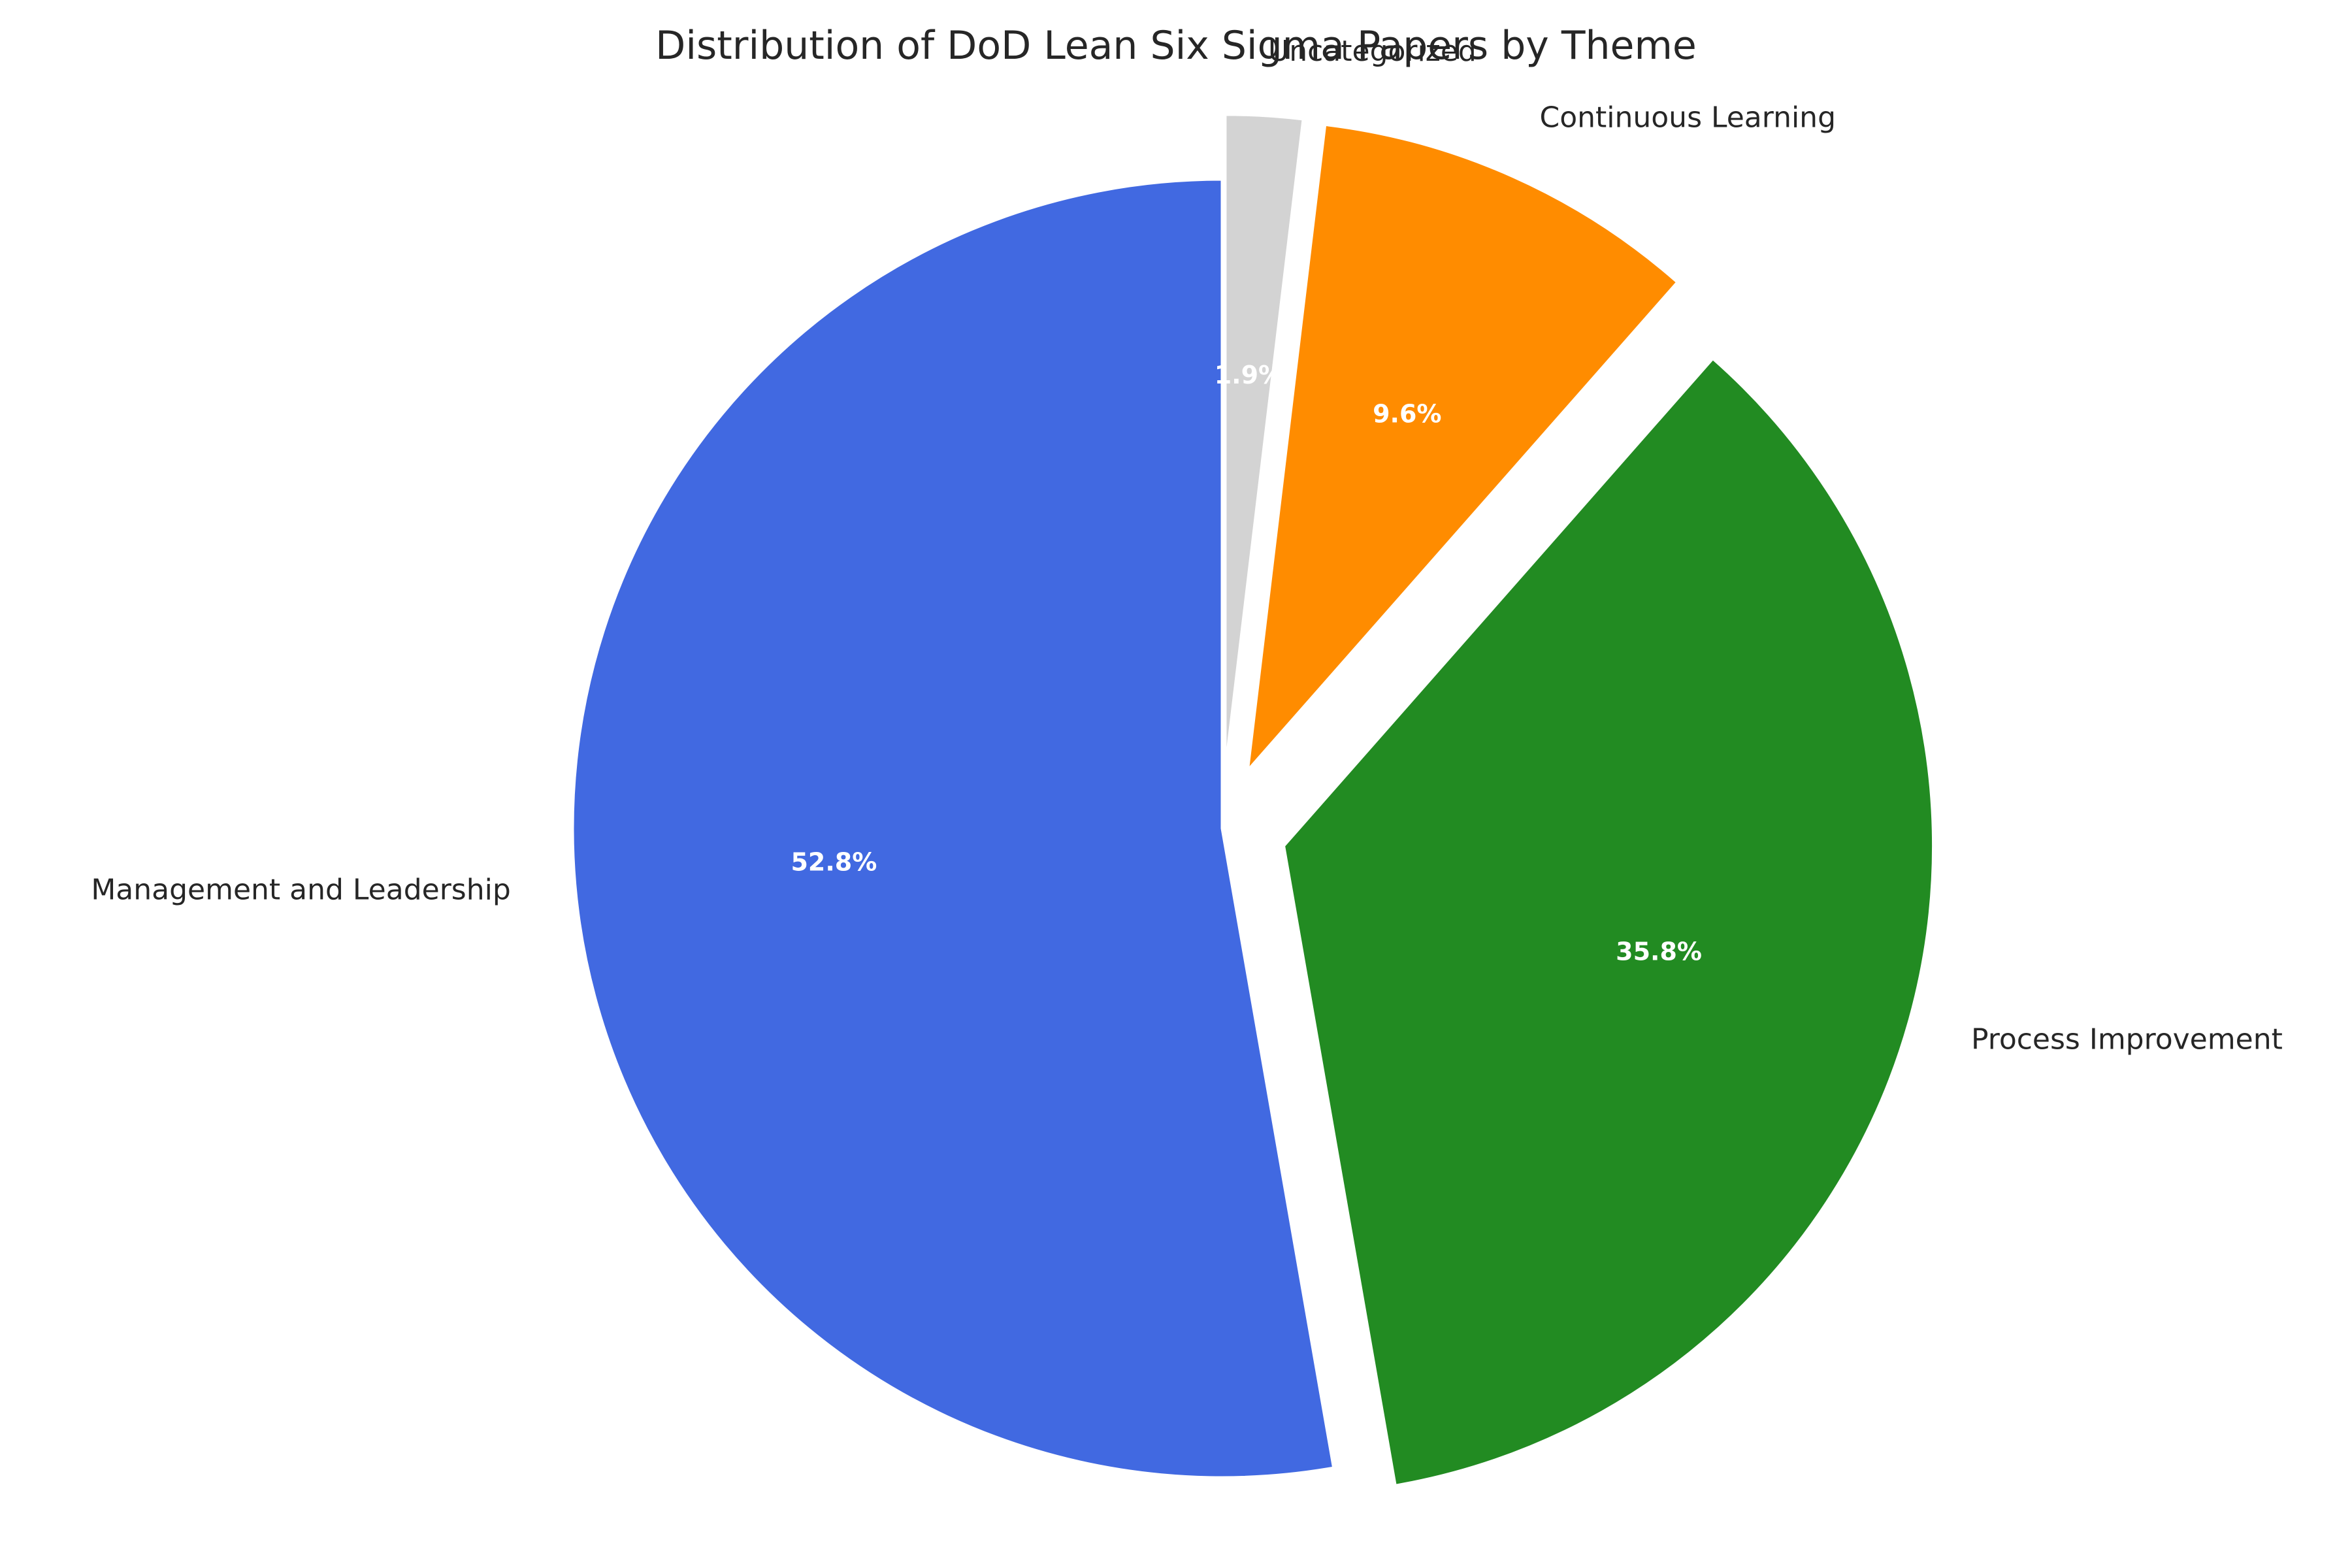 The width and height of the screenshot is (2352, 1568). What do you see at coordinates (1462, 447) in the screenshot?
I see `pie-slice-continuous-learning` at bounding box center [1462, 447].